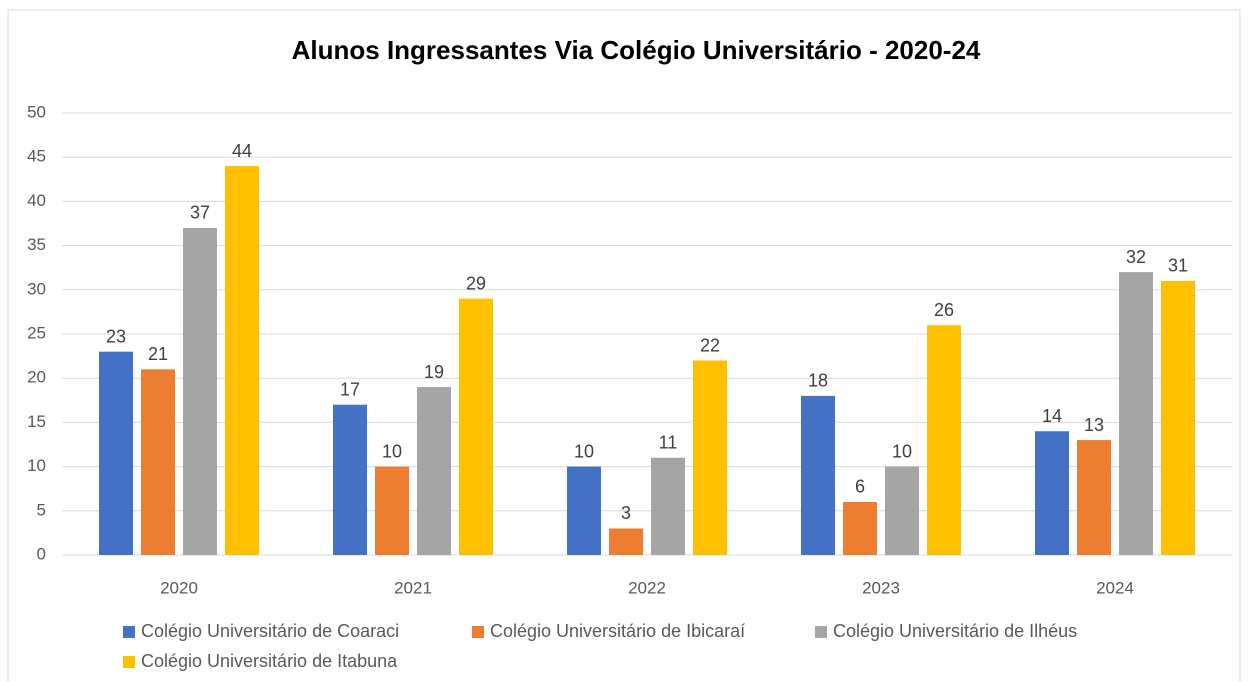  I want to click on data-label: 29, so click(476, 283).